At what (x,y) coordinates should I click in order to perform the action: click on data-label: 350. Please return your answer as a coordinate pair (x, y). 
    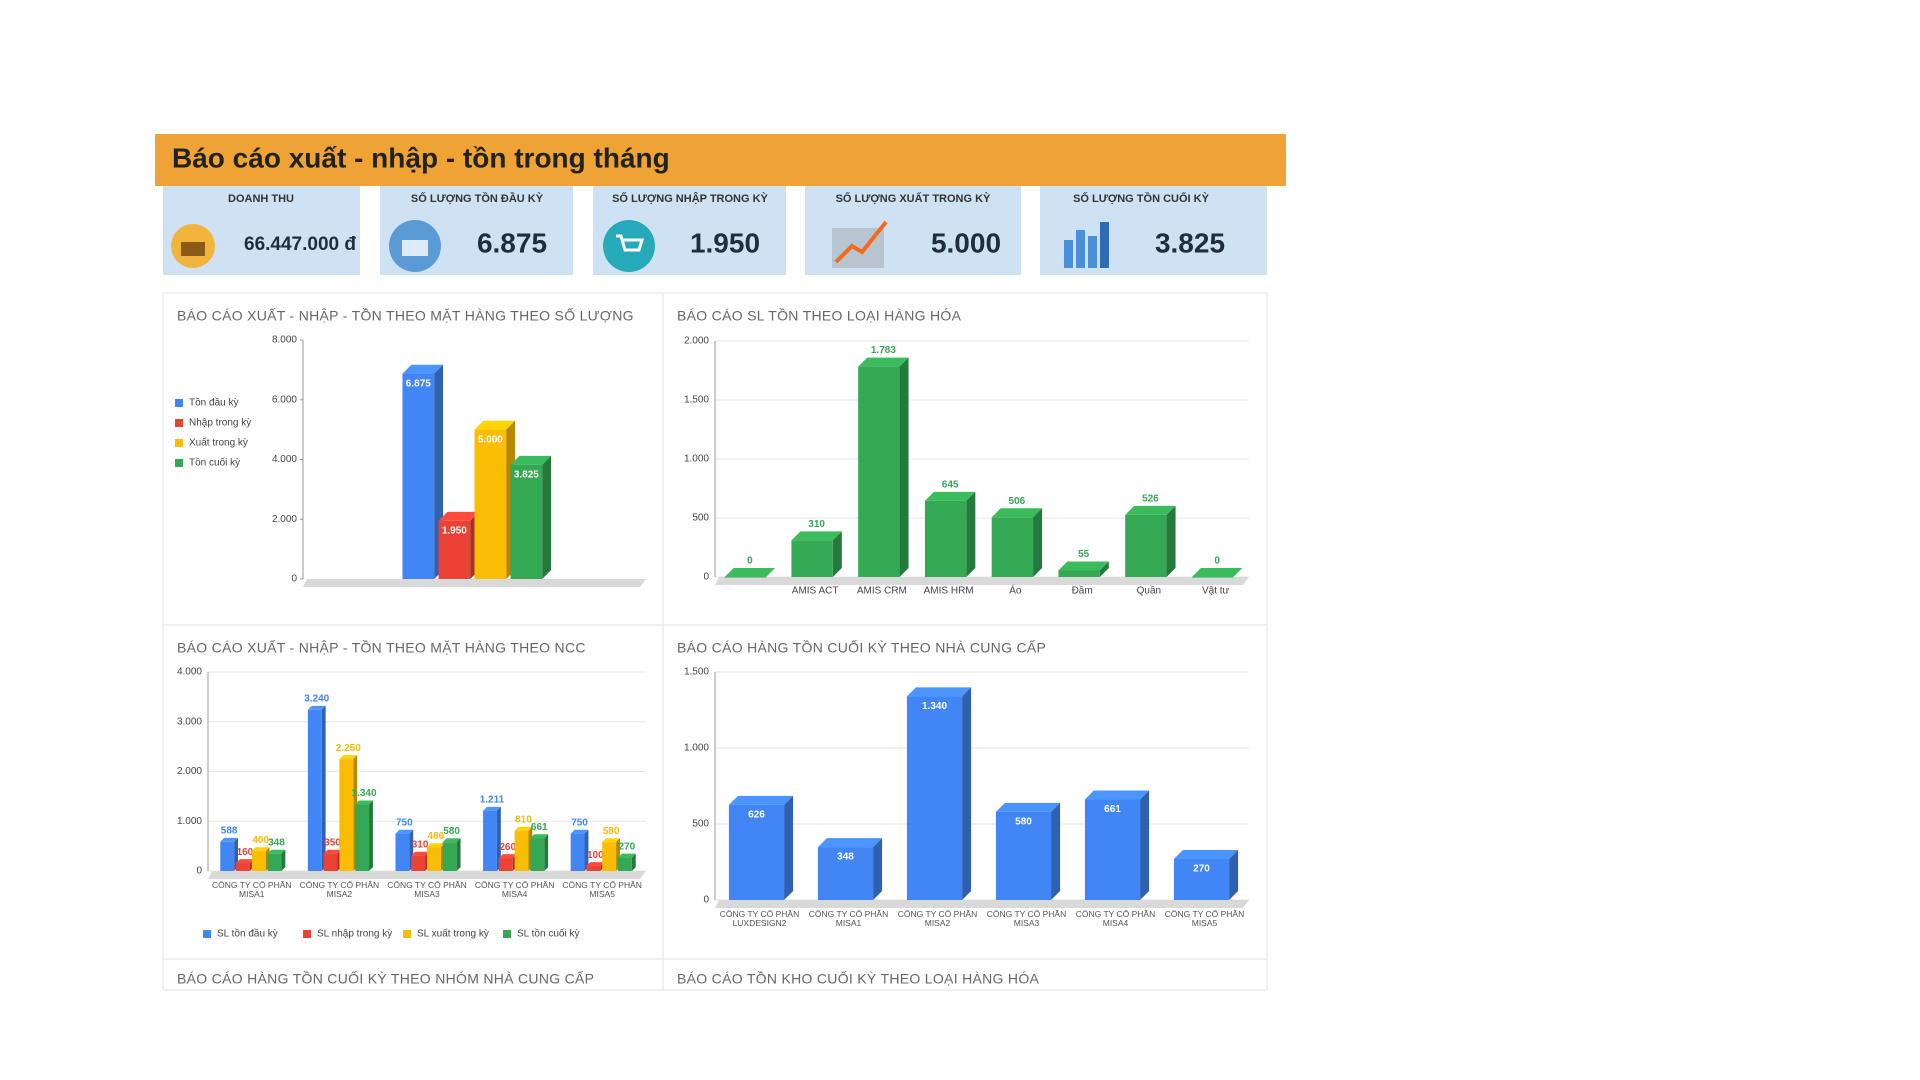
    Looking at the image, I should click on (332, 842).